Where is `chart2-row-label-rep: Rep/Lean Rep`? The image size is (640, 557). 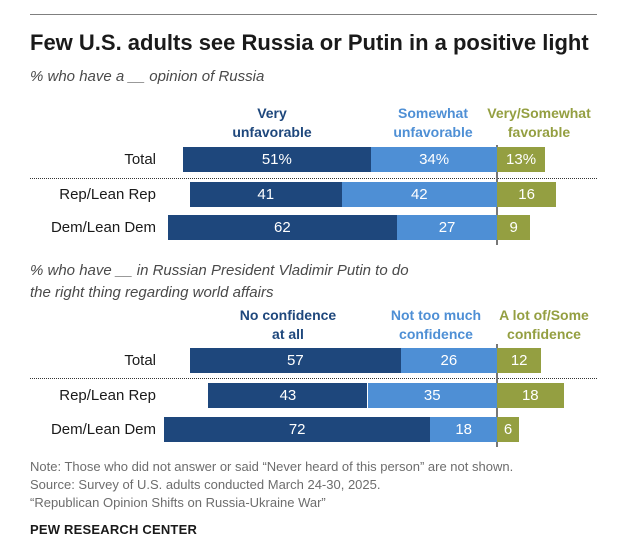 chart2-row-label-rep: Rep/Lean Rep is located at coordinates (107, 395).